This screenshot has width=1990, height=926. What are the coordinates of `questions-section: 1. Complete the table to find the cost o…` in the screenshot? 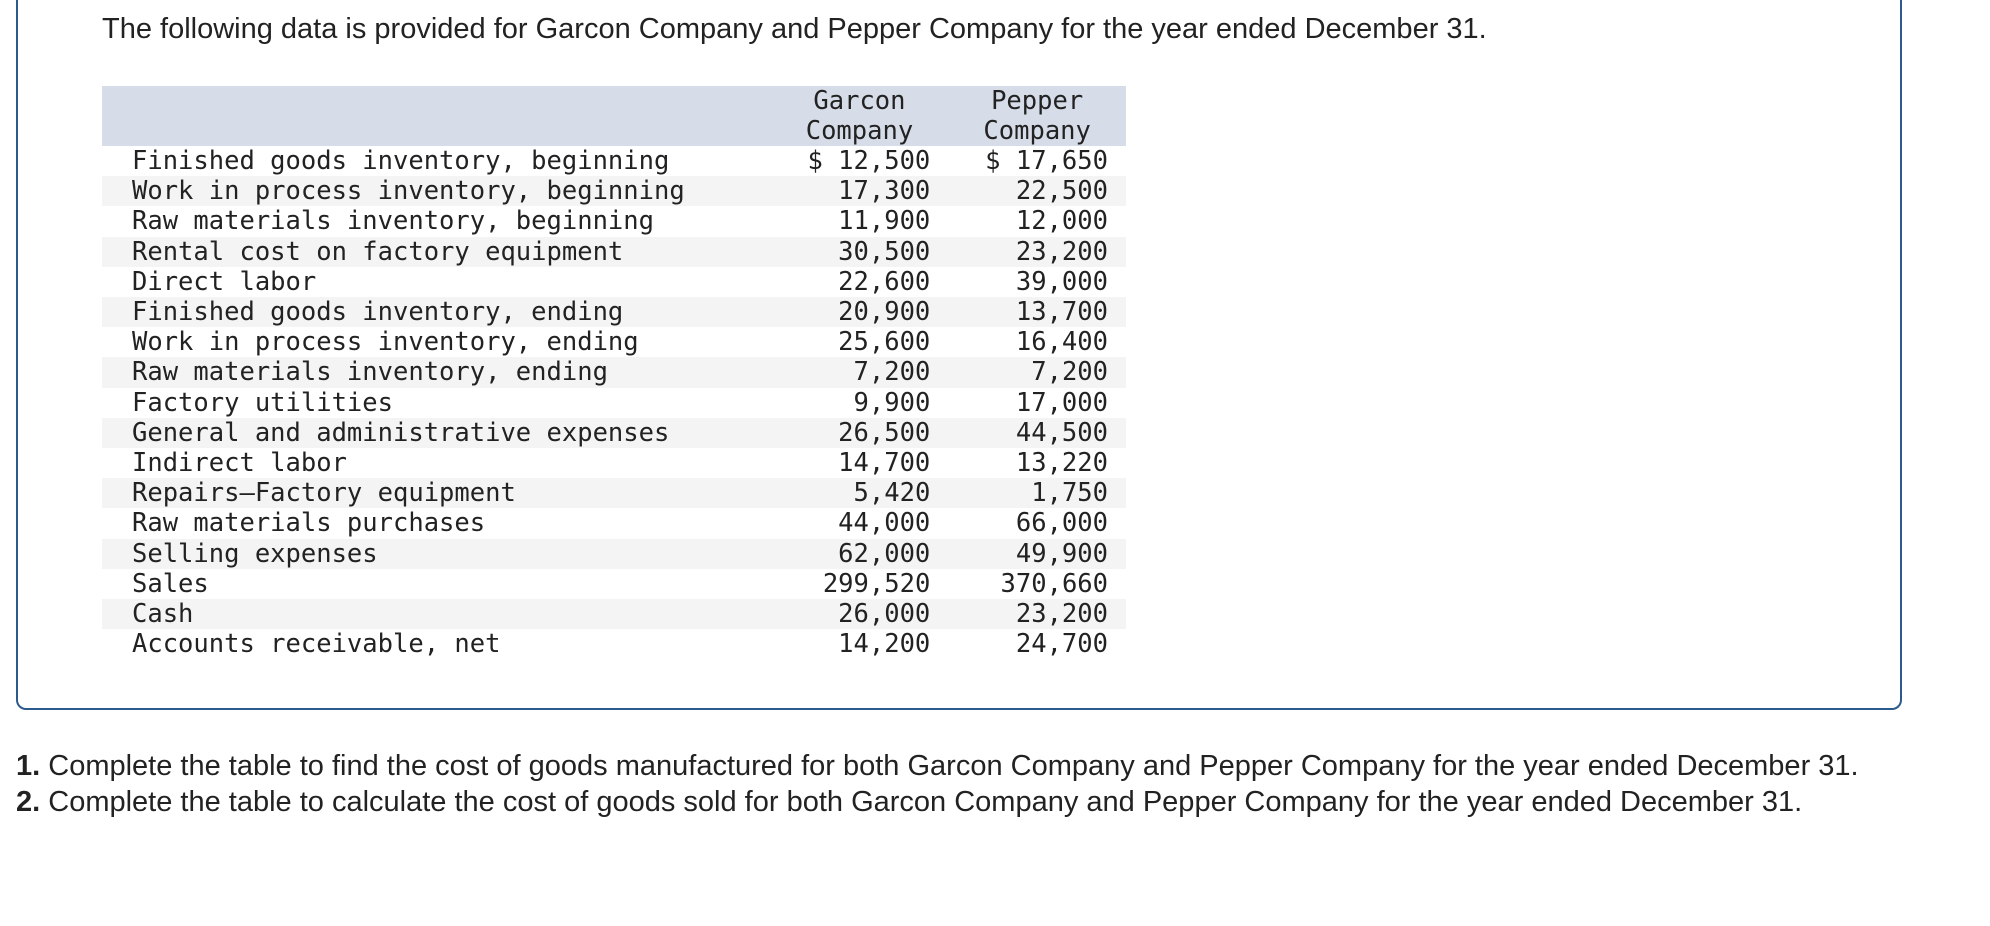 It's located at (956, 784).